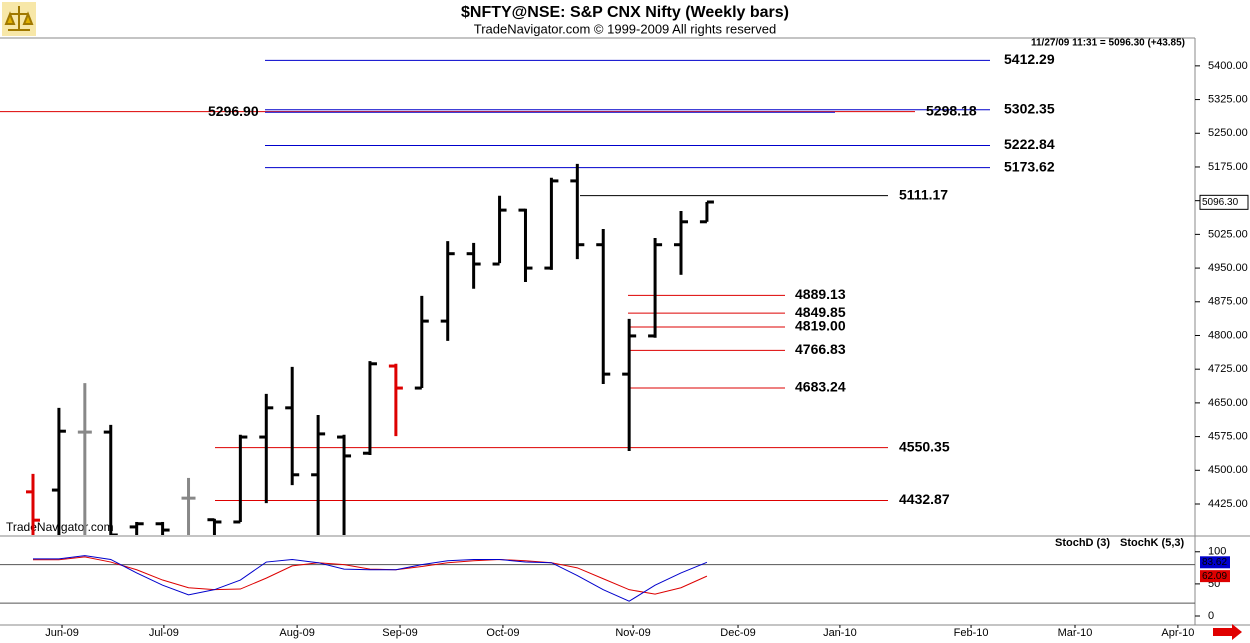 Image resolution: width=1250 pixels, height=643 pixels. Describe the element at coordinates (296, 633) in the screenshot. I see `x-tick-label: Aug-09` at that location.